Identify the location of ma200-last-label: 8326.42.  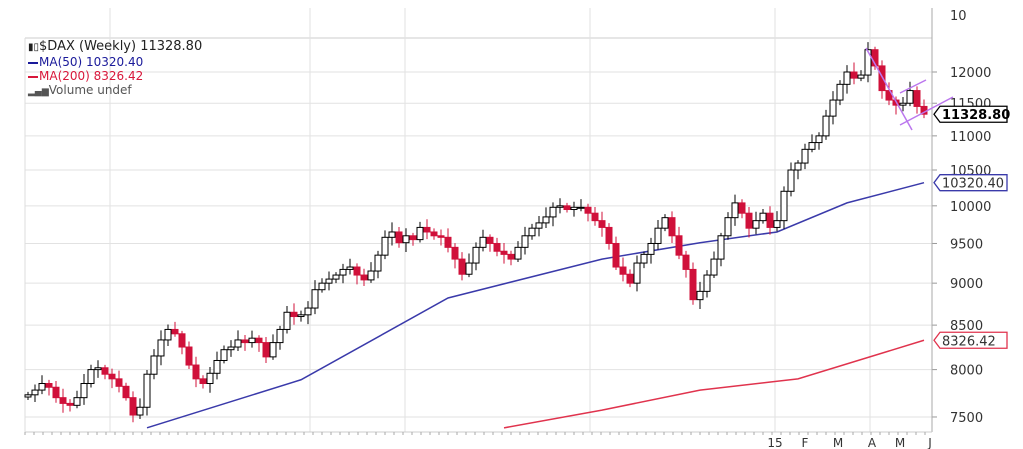
(969, 341).